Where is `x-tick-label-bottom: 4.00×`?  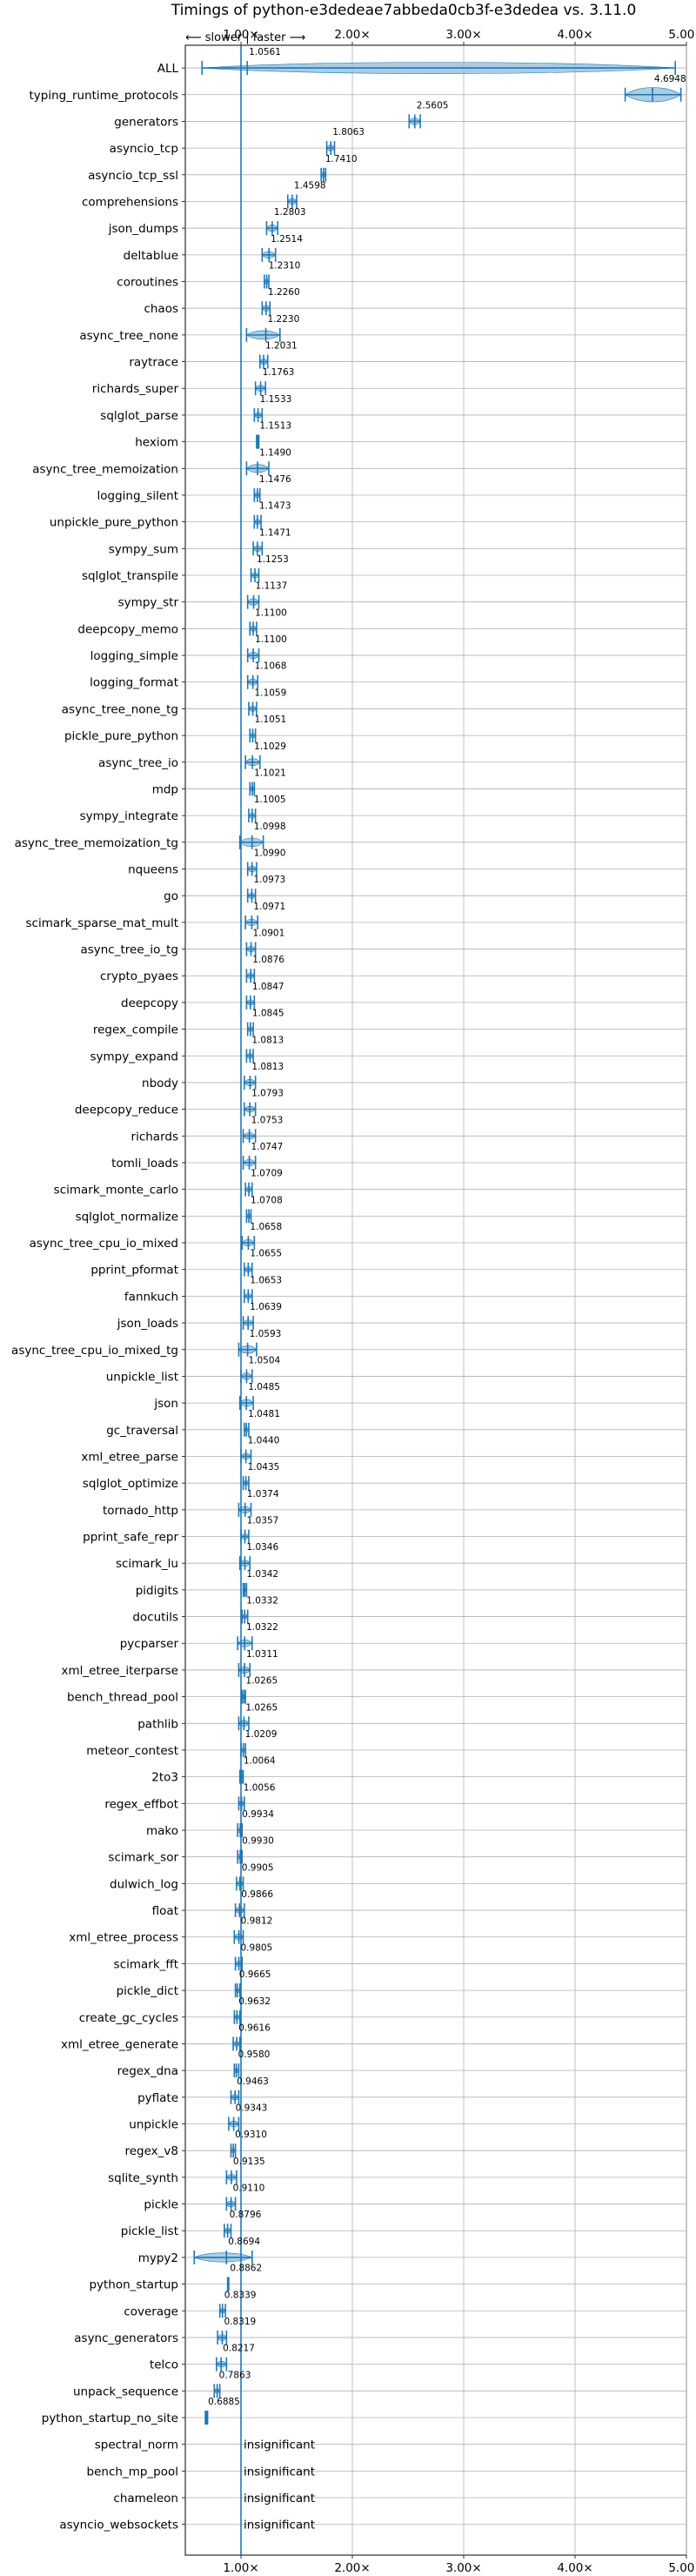
x-tick-label-bottom: 4.00× is located at coordinates (574, 2568).